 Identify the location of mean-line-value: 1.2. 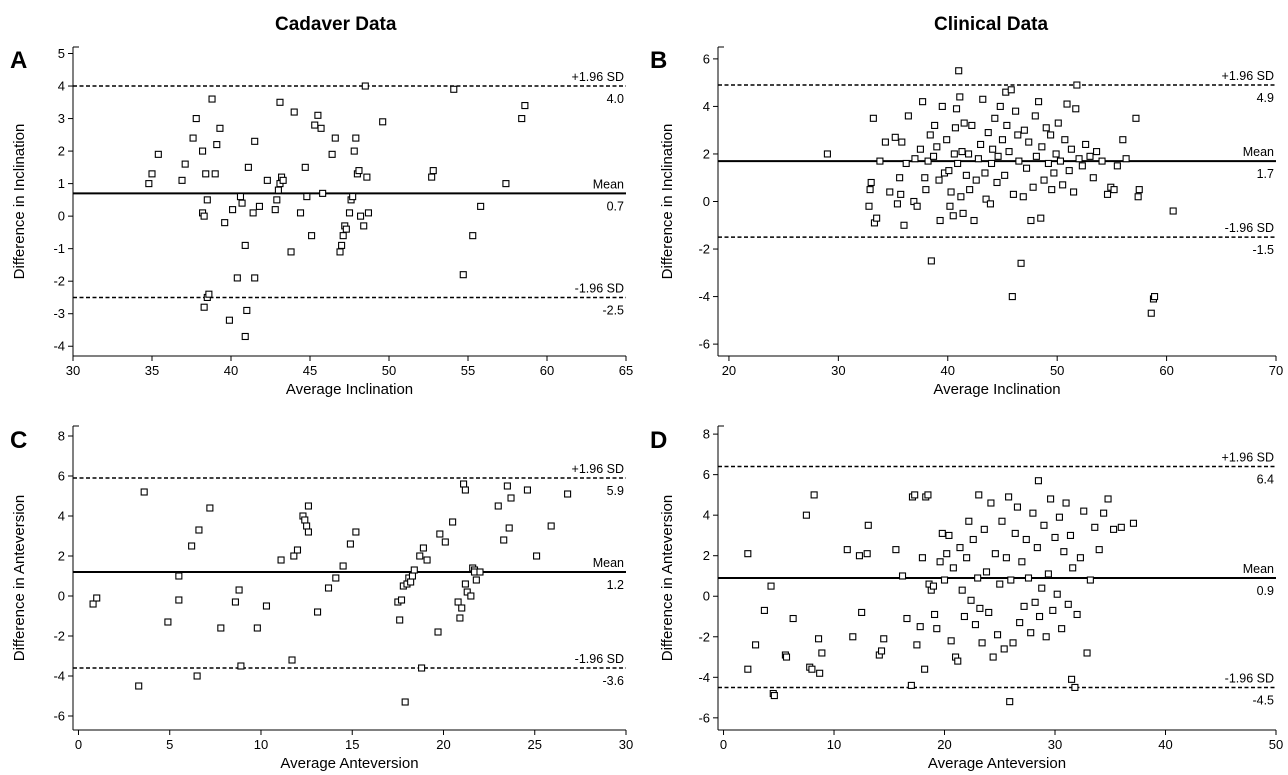
(615, 585).